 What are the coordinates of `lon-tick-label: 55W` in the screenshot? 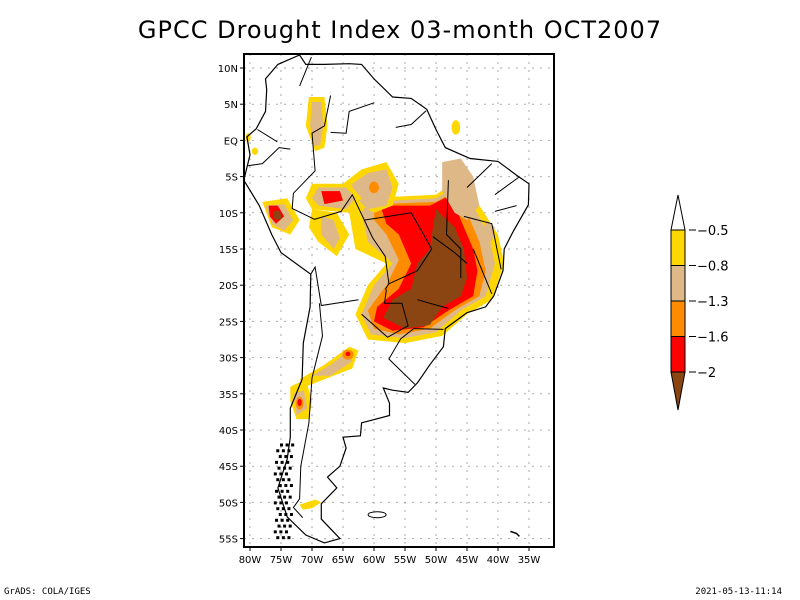 It's located at (405, 560).